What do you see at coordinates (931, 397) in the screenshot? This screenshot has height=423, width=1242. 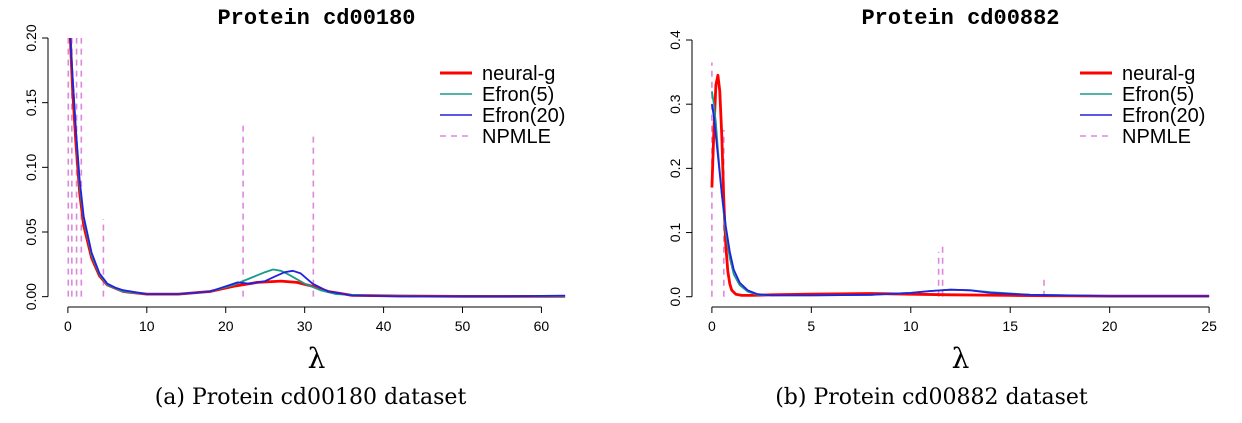 I see `caption-b: (b) Protein cd00882 dataset` at bounding box center [931, 397].